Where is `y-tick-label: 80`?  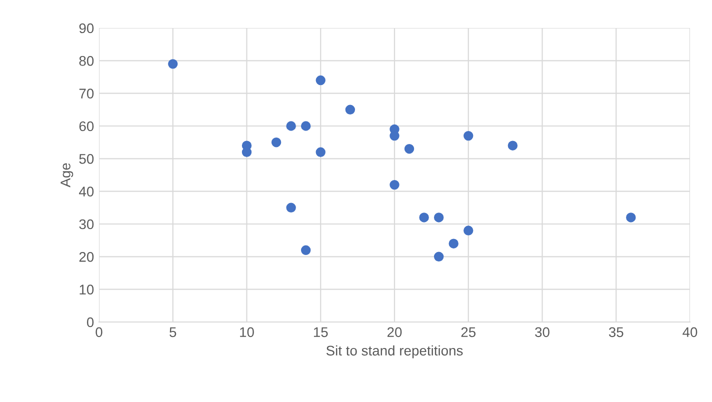
y-tick-label: 80 is located at coordinates (86, 61).